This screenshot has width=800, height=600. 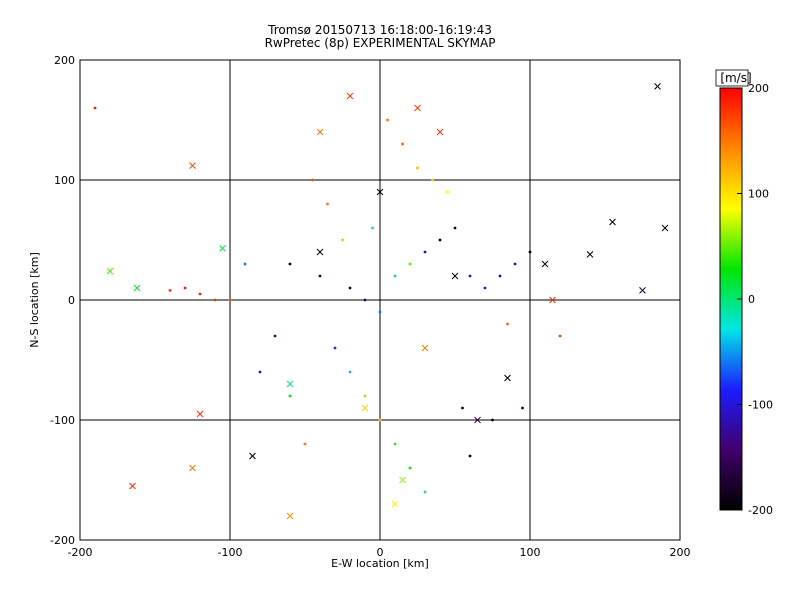 What do you see at coordinates (758, 194) in the screenshot?
I see `color-scale-tick-label: 100` at bounding box center [758, 194].